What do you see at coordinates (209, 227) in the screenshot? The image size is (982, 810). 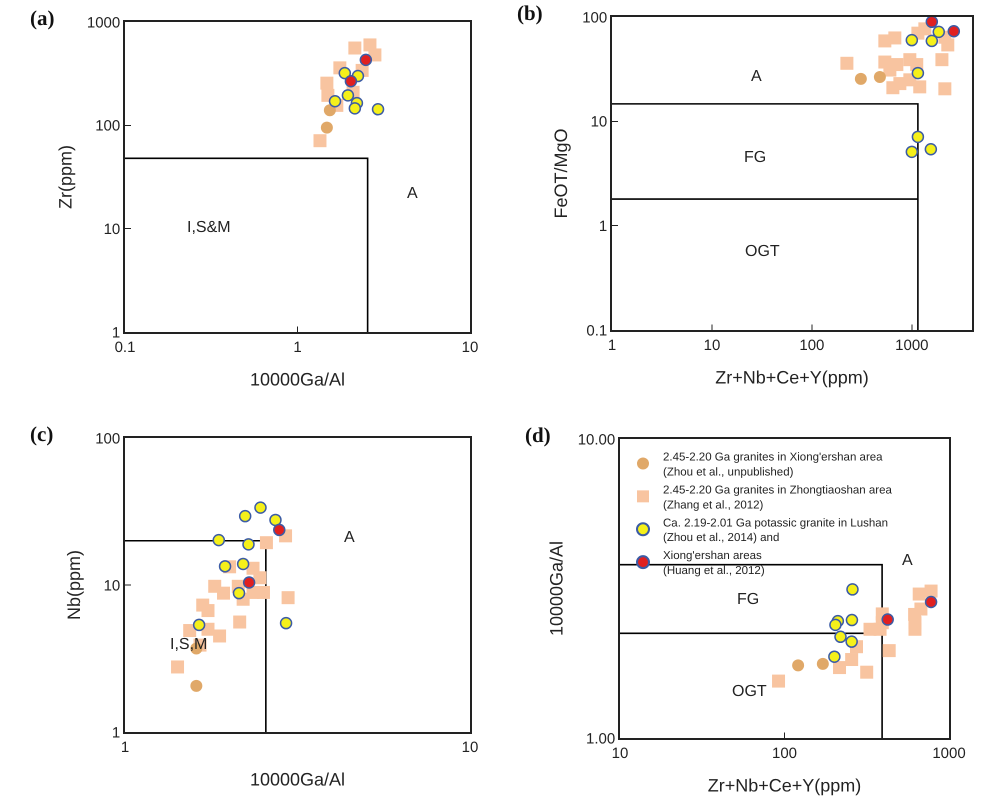 I see `annotation: I,S&M` at bounding box center [209, 227].